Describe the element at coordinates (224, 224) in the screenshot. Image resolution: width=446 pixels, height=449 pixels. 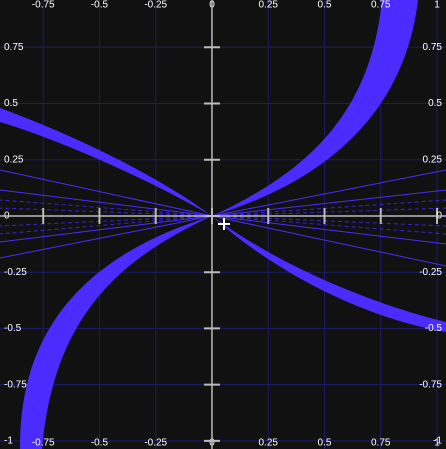
I see `cursor` at that location.